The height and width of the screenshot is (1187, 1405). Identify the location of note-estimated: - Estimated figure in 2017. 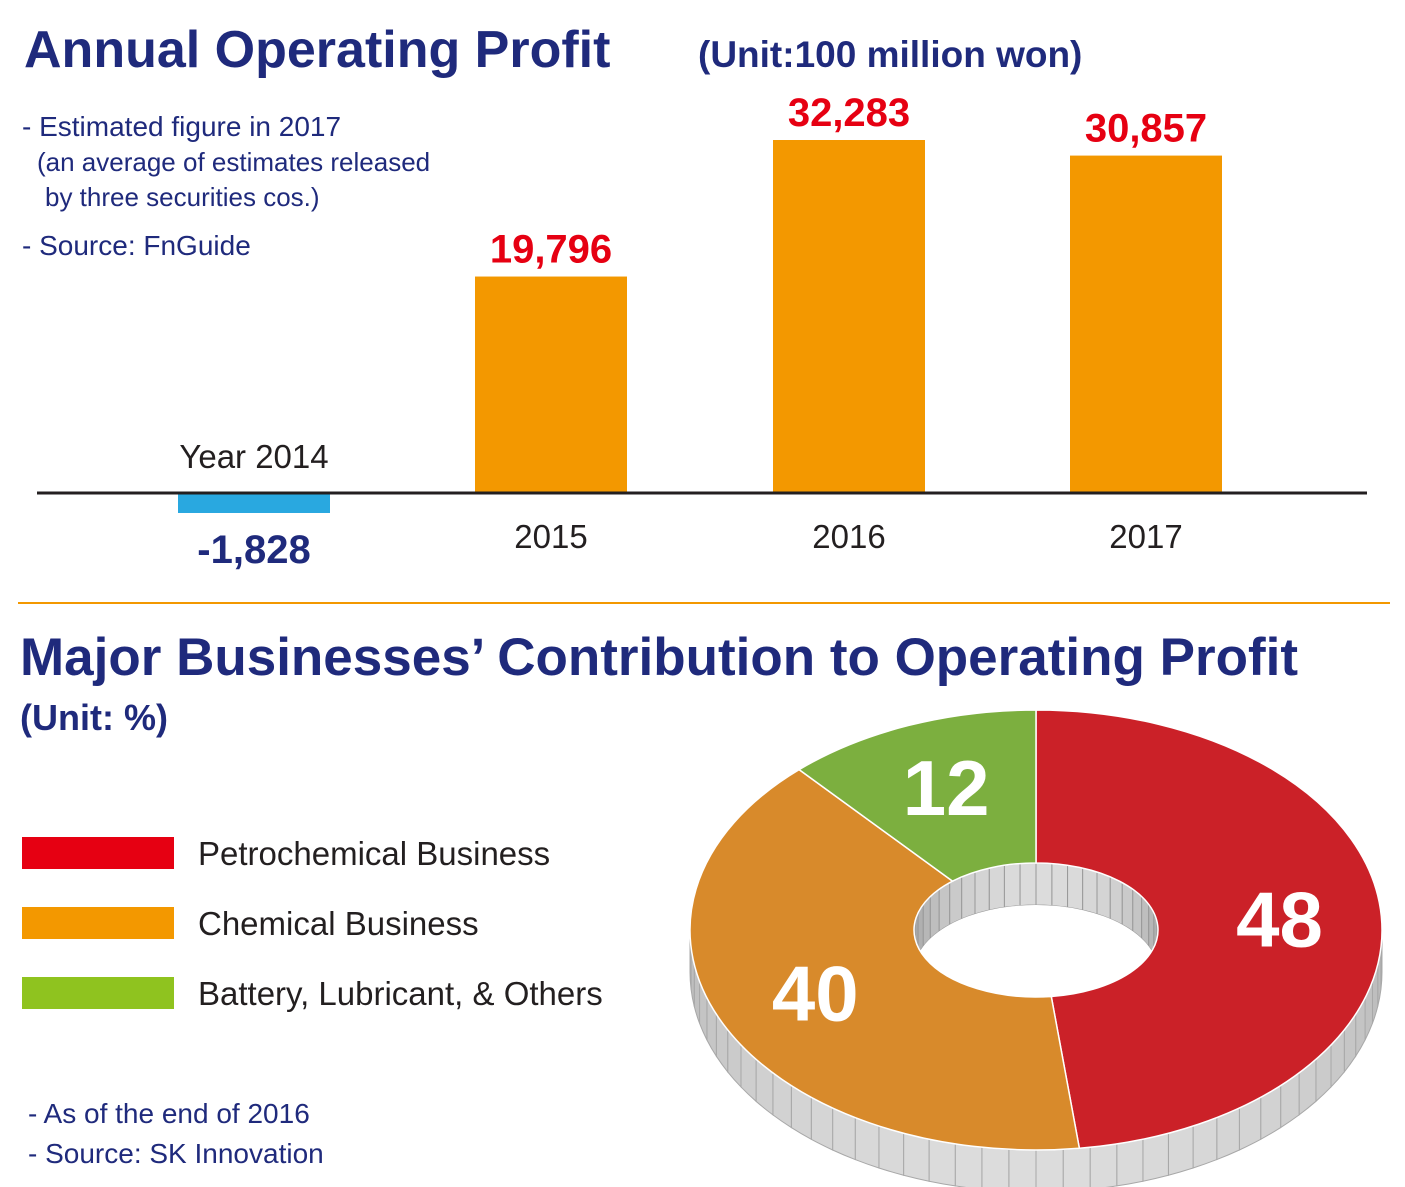
(182, 126).